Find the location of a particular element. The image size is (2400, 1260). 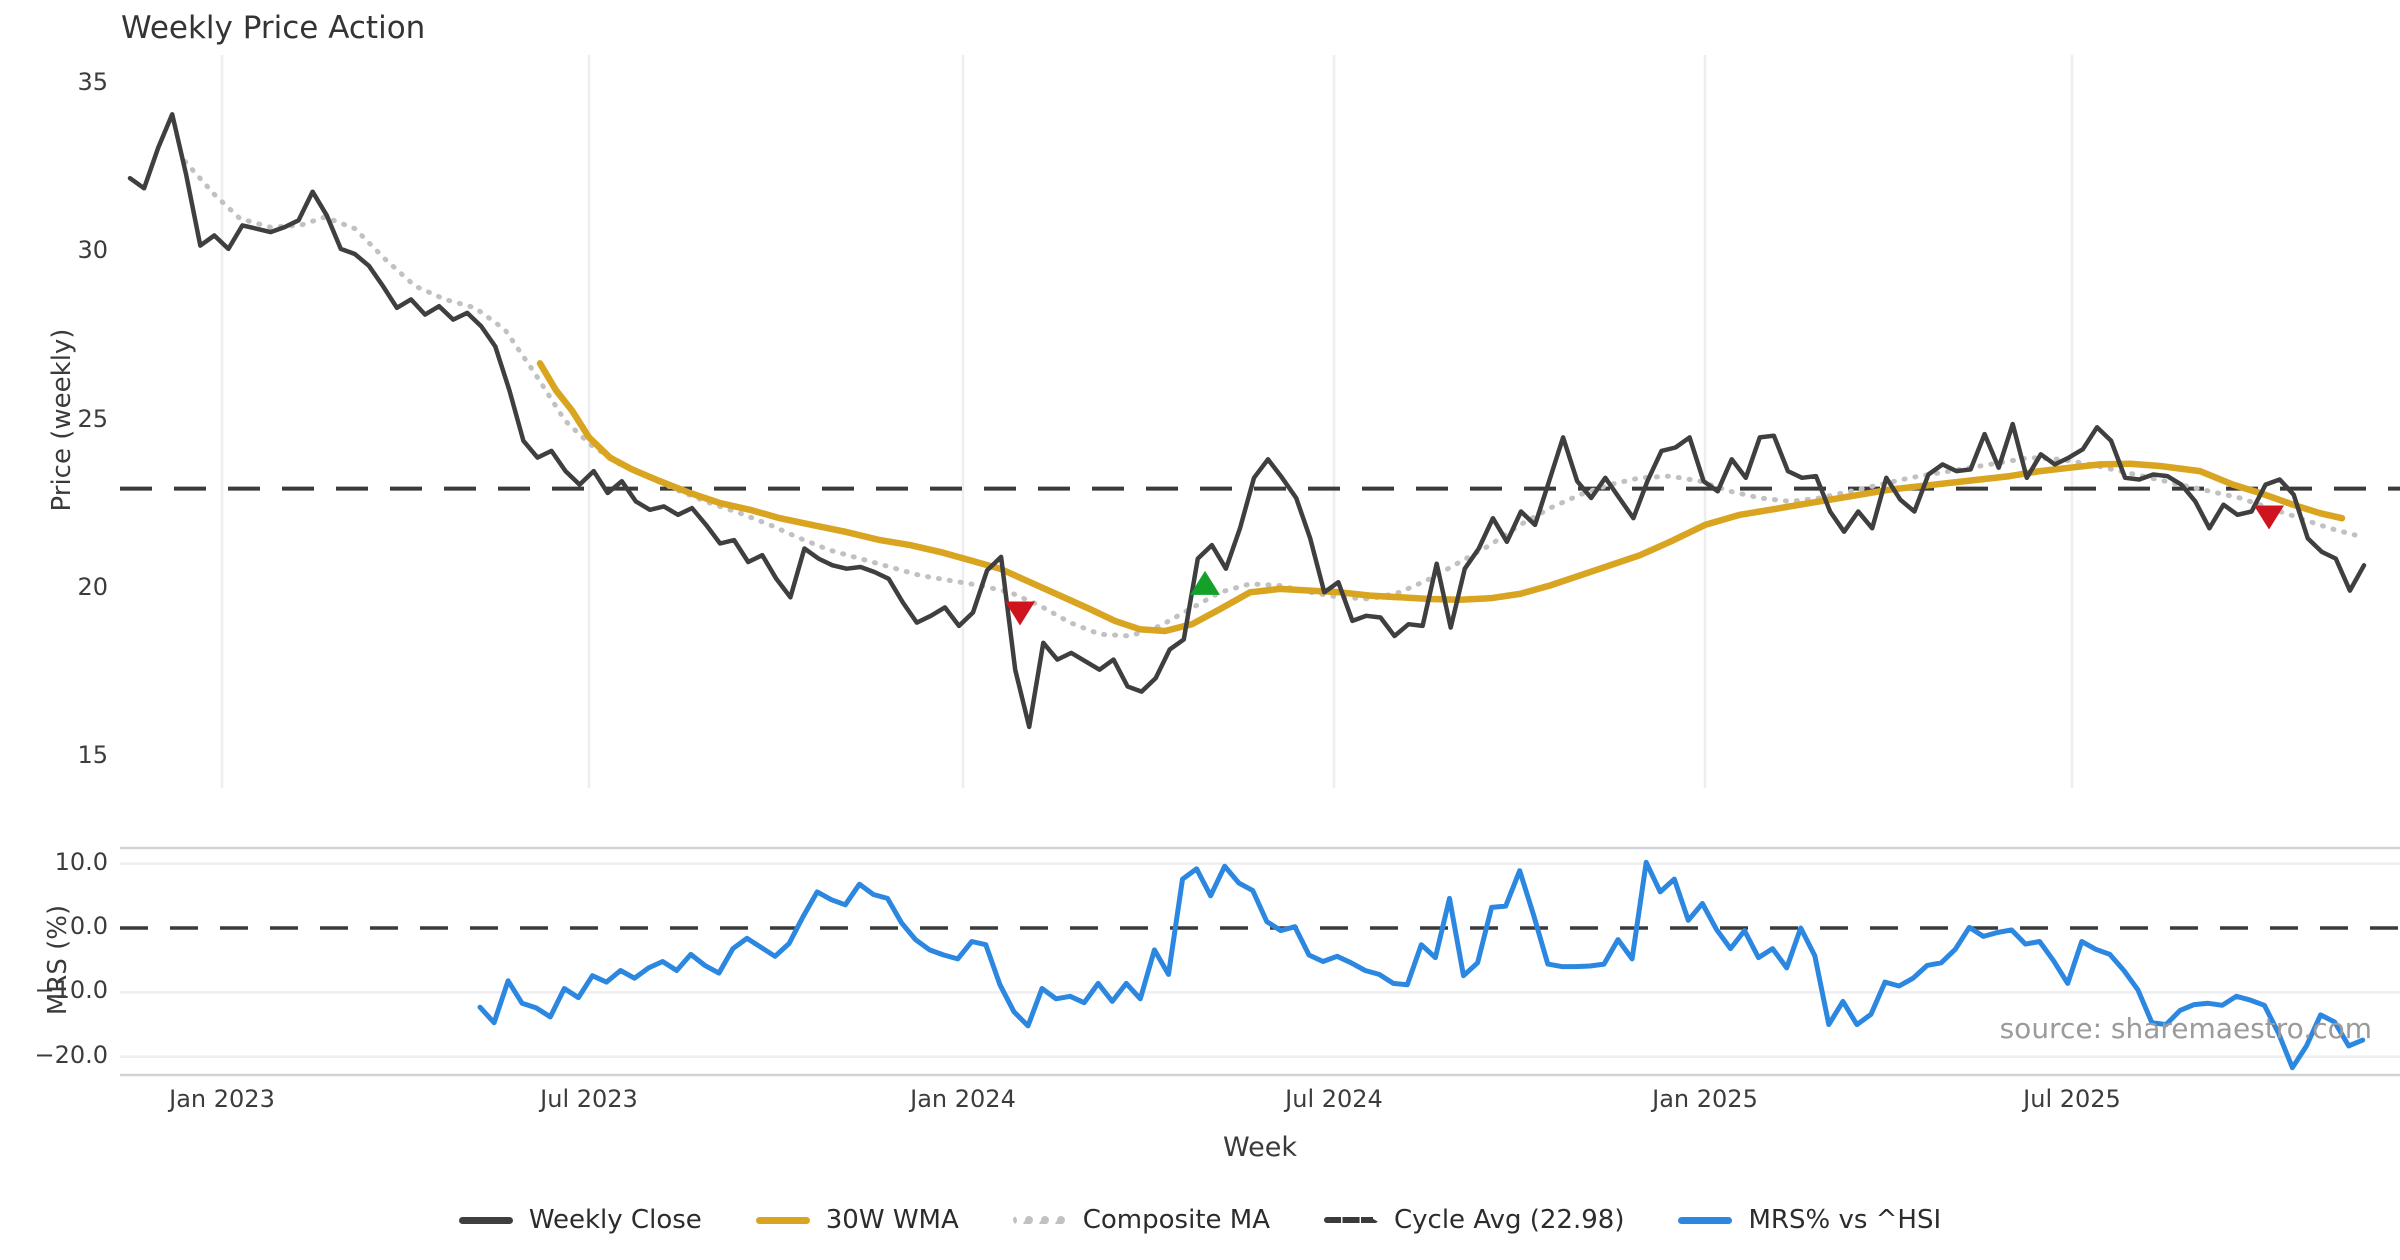

legend-item-30w-wma: 30W WMA is located at coordinates (857, 1220).